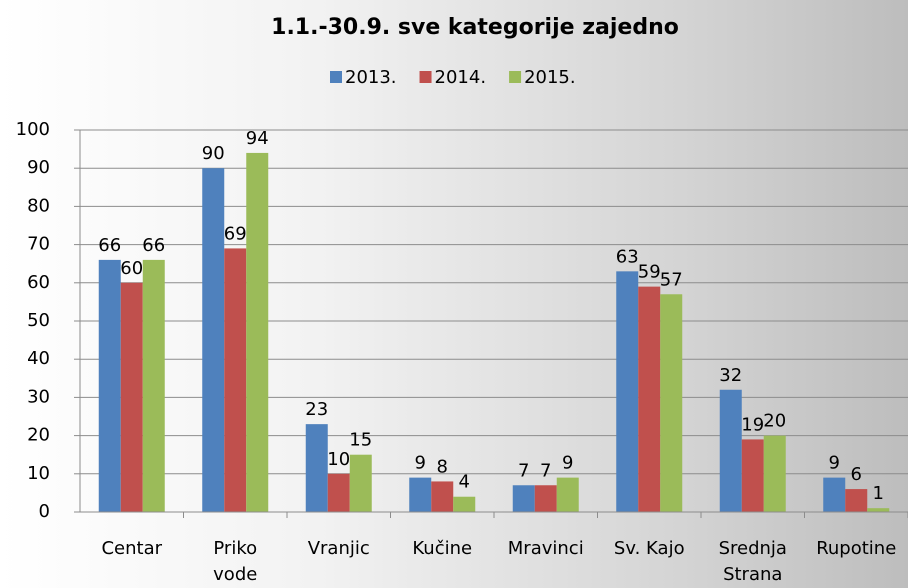 This screenshot has height=588, width=908. I want to click on value-label: 69, so click(235, 233).